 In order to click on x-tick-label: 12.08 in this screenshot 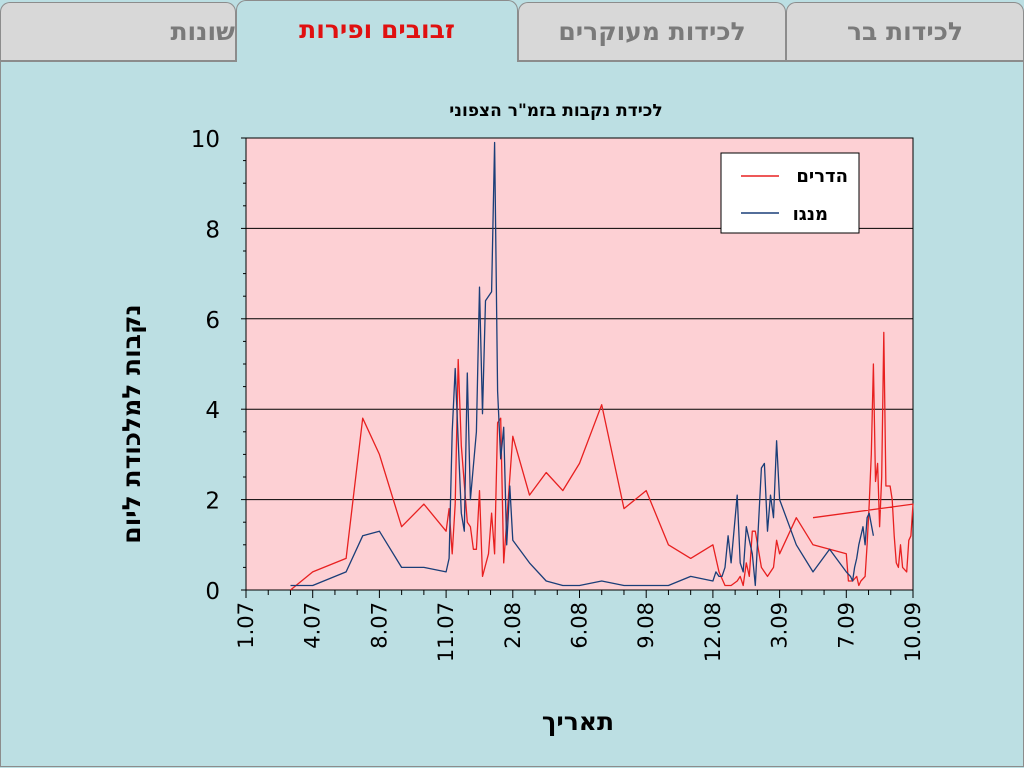, I will do `click(713, 632)`.